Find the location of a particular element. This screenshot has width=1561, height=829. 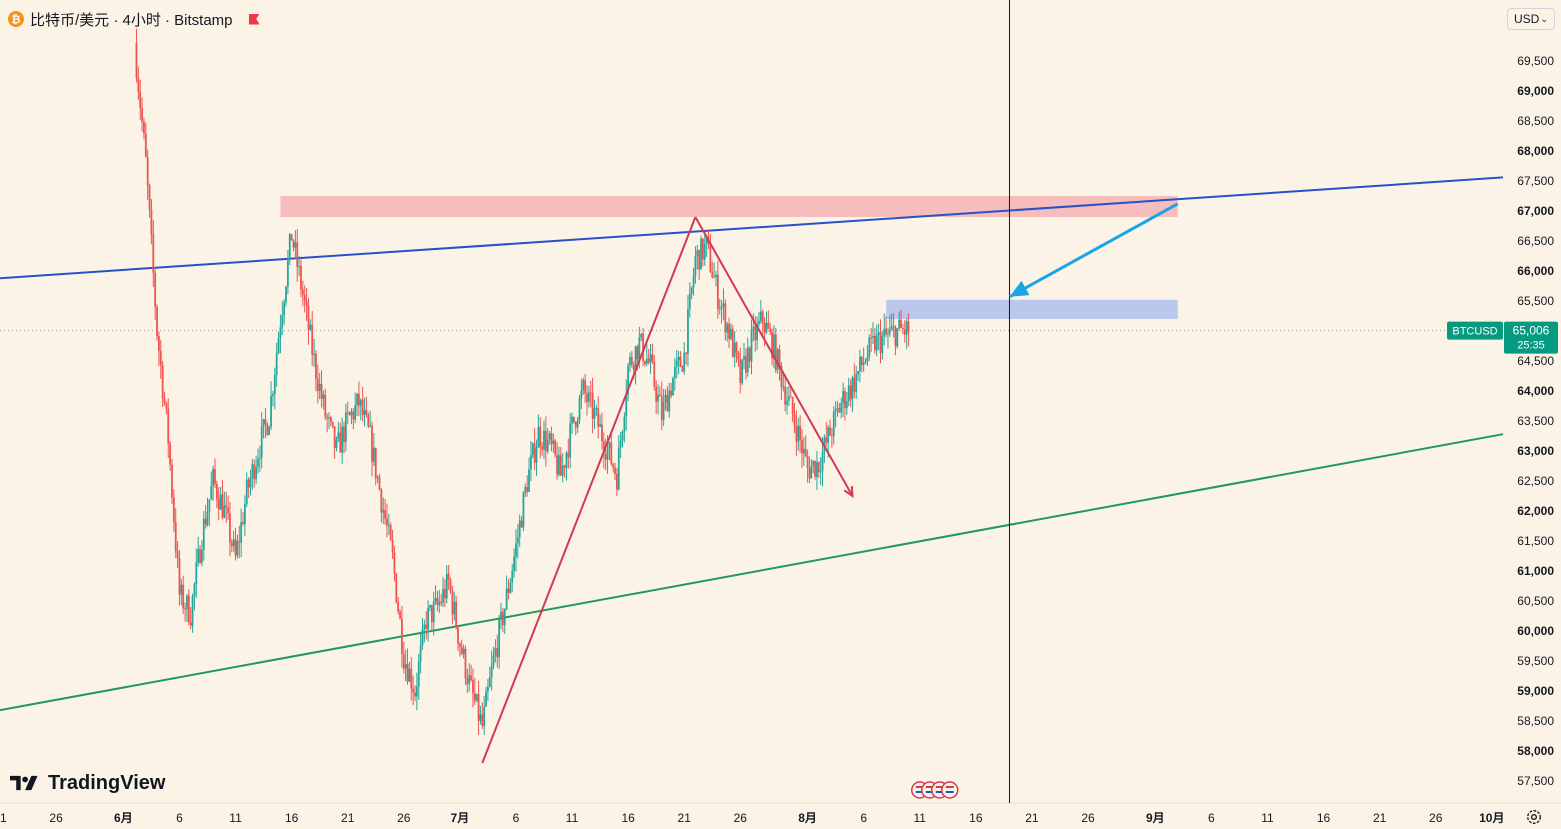

time-tick-label: 6 is located at coordinates (1211, 818).